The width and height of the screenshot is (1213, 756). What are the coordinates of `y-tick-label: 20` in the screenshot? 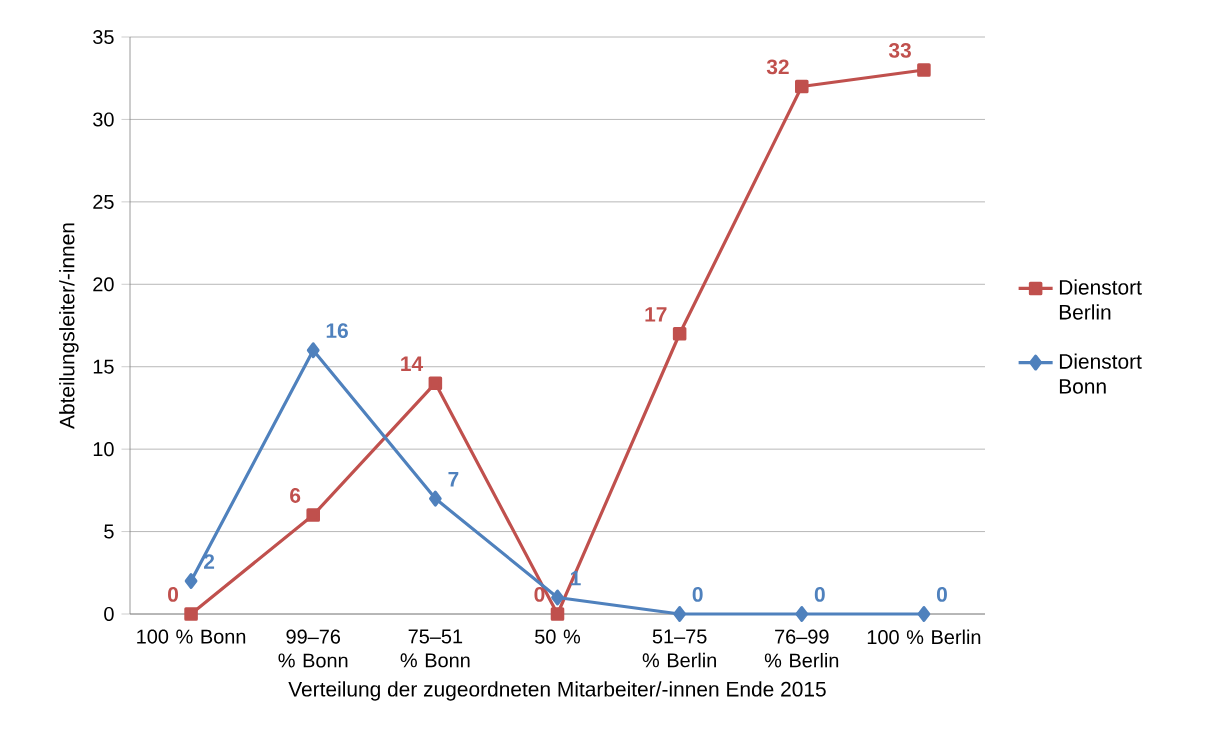 It's located at (103, 284).